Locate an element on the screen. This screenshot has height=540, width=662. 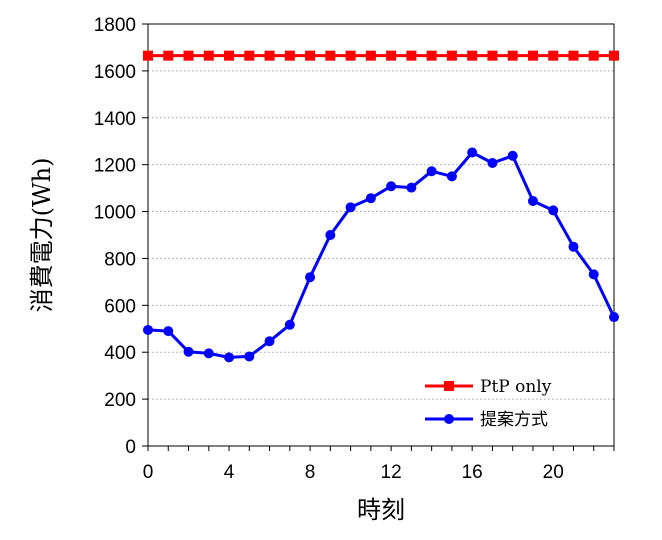
y-tick-label: 1200 is located at coordinates (115, 166).